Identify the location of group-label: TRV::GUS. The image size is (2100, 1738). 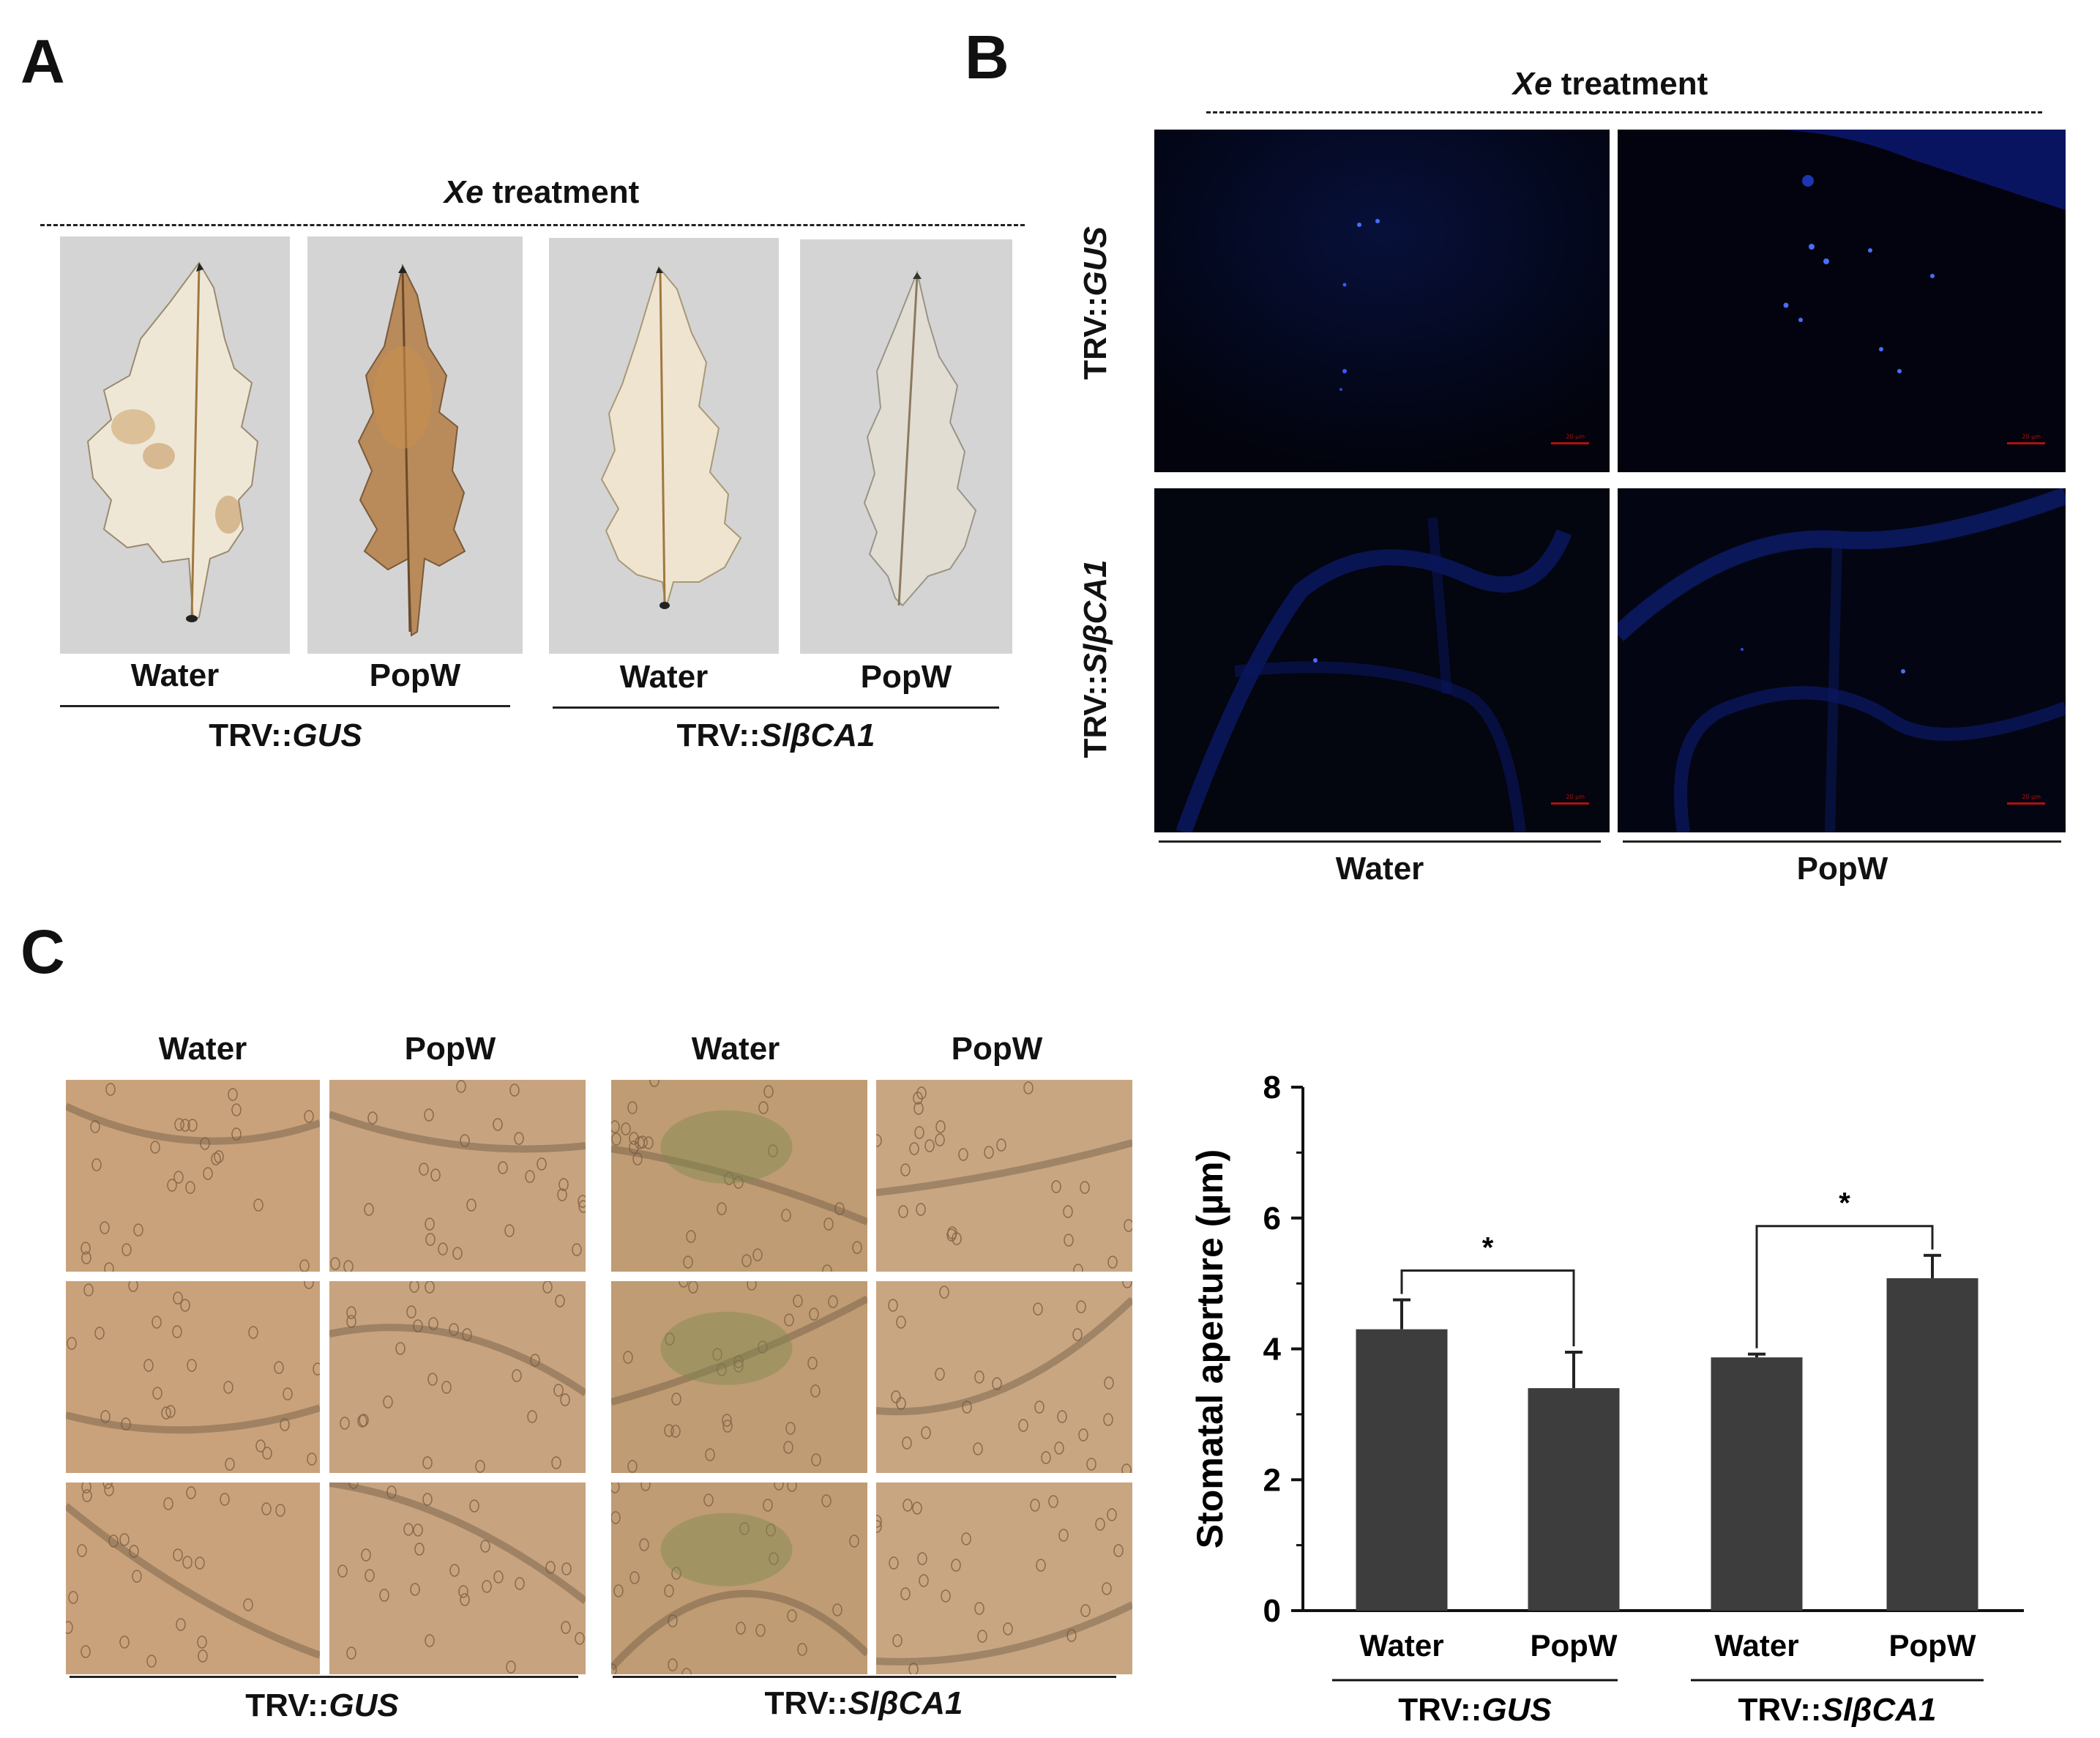
(1474, 1710).